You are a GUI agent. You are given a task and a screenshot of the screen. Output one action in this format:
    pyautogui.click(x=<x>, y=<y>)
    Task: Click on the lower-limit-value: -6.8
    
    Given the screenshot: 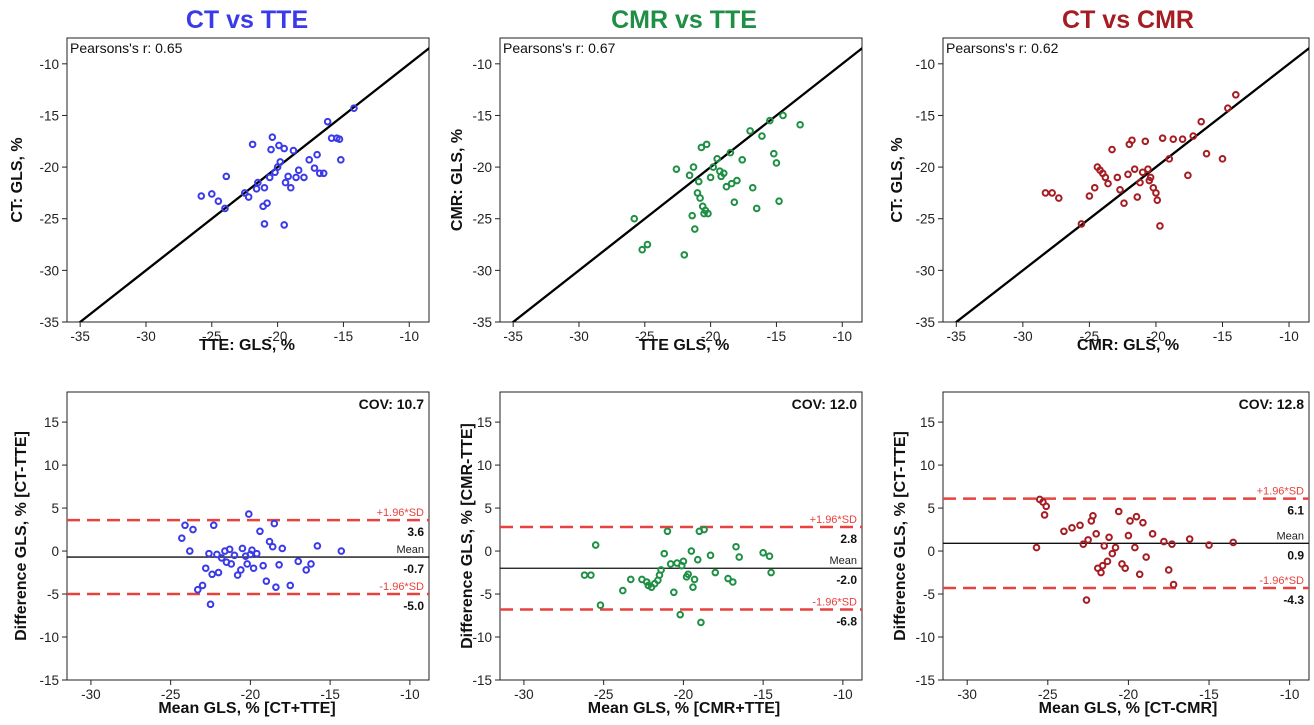 What is the action you would take?
    pyautogui.click(x=846, y=622)
    